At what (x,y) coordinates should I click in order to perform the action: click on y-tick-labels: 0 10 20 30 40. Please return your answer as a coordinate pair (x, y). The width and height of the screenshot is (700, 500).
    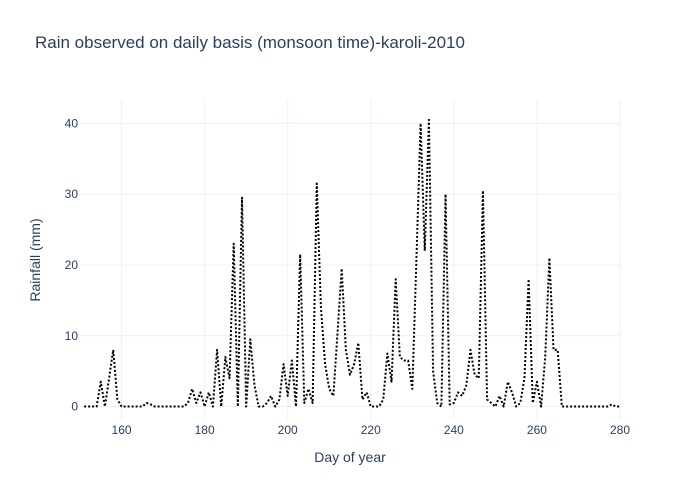
    Looking at the image, I should click on (72, 264).